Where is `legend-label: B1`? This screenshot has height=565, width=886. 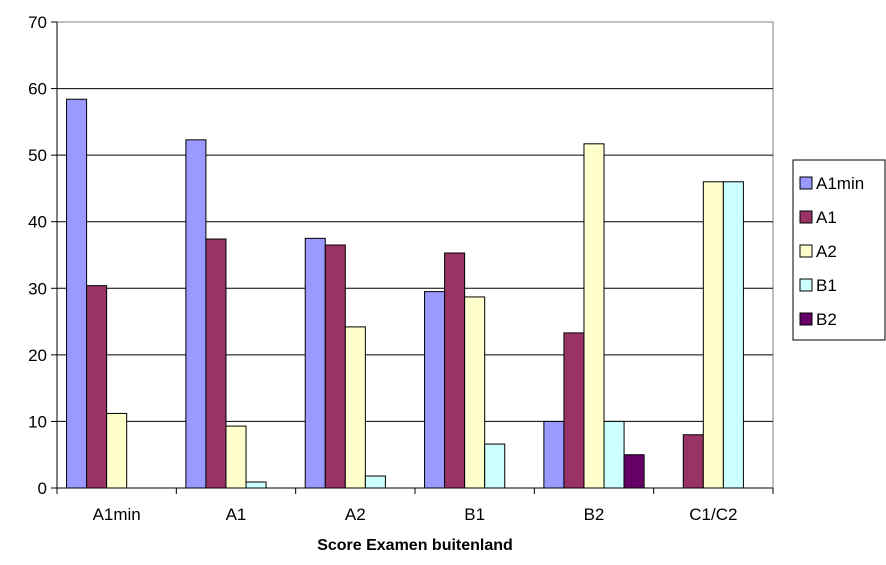
legend-label: B1 is located at coordinates (826, 285).